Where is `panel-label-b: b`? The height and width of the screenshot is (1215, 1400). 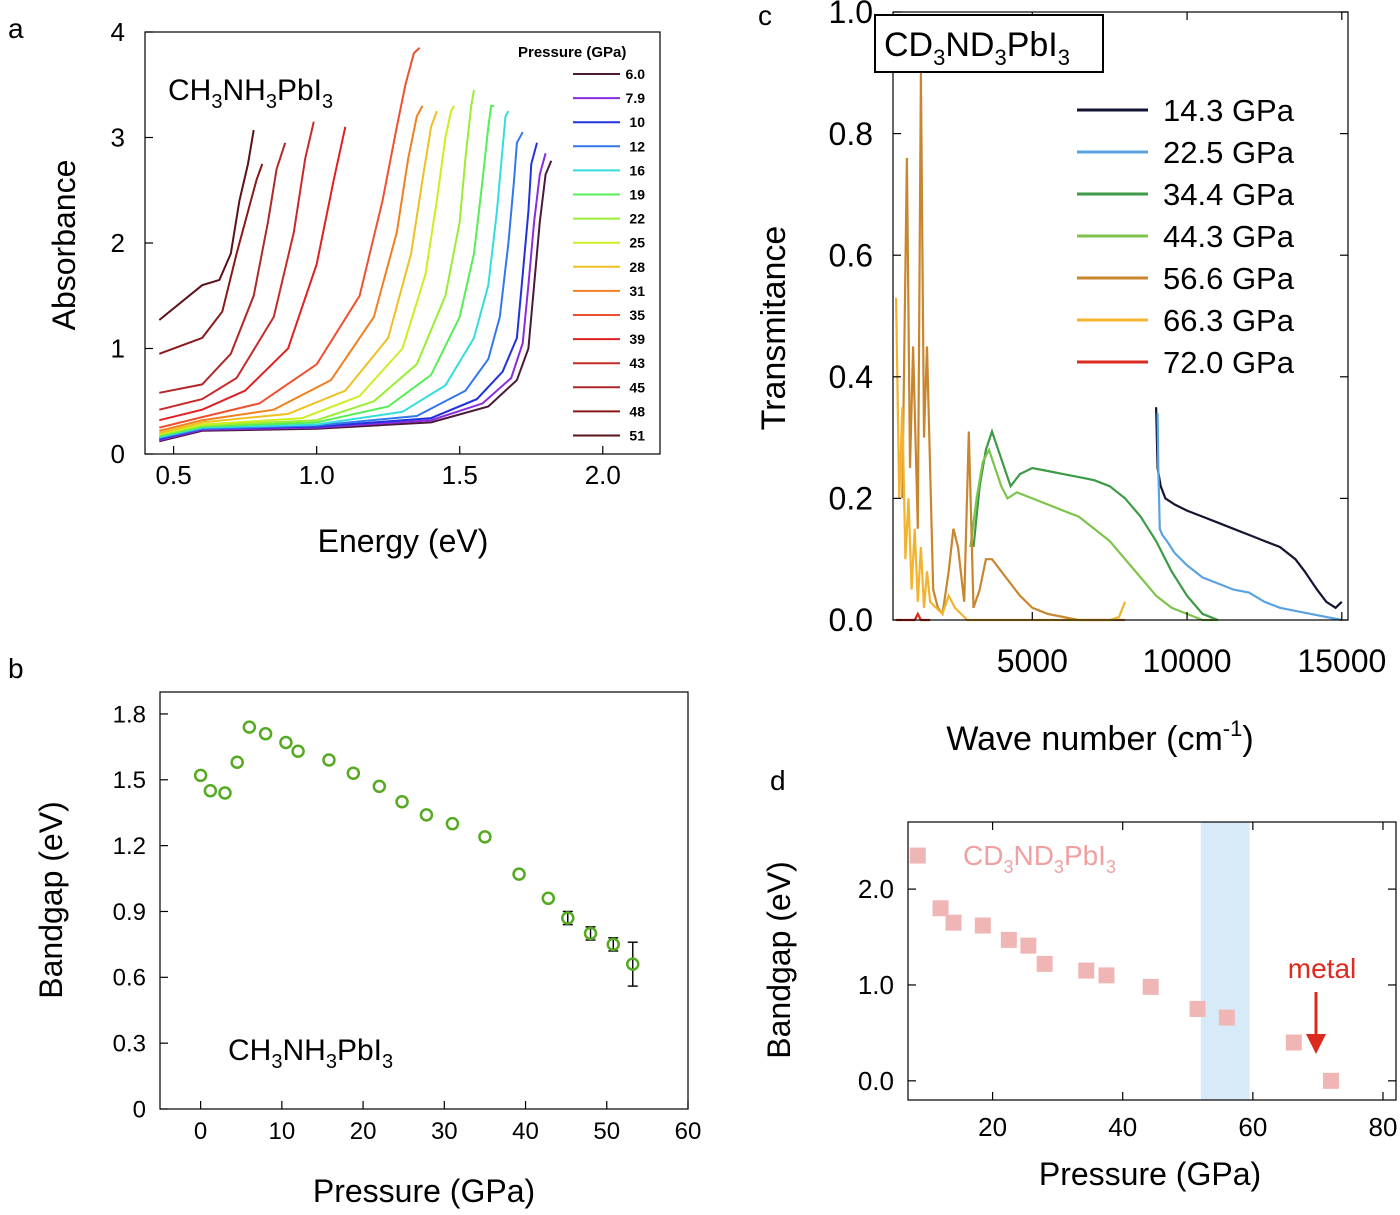 panel-label-b: b is located at coordinates (16, 668).